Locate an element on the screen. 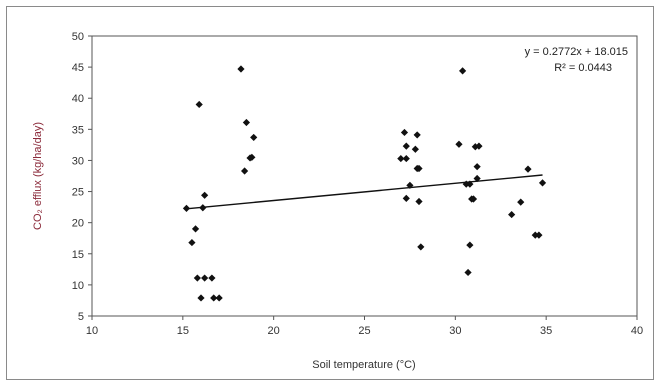  trendline-r-squared: R² = 0.0443 is located at coordinates (583, 68).